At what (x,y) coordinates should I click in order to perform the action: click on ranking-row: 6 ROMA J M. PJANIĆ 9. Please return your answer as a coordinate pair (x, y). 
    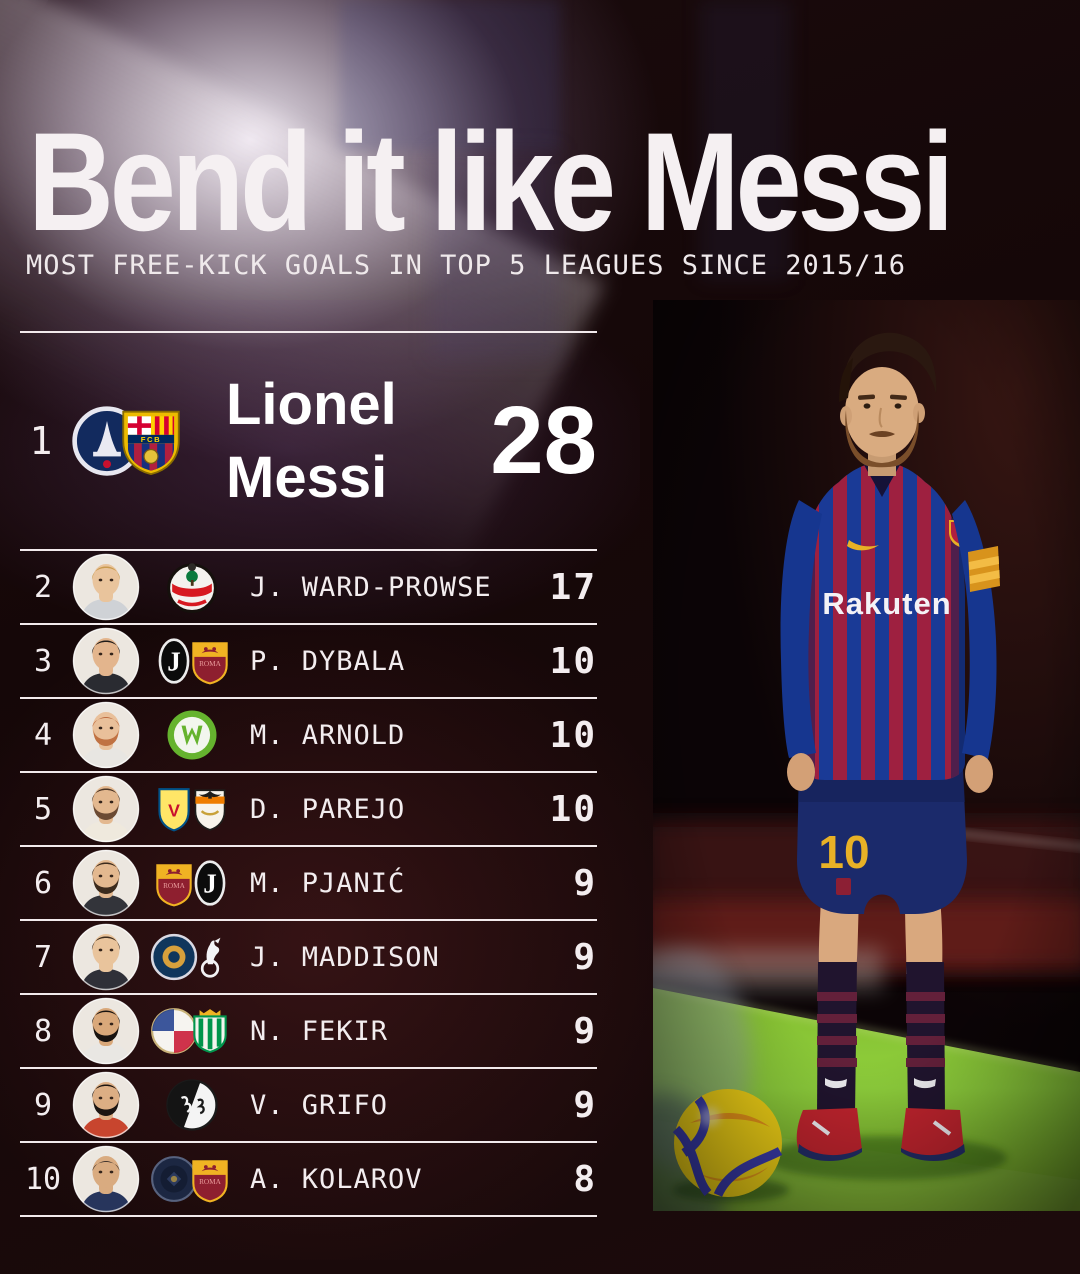
    Looking at the image, I should click on (308, 882).